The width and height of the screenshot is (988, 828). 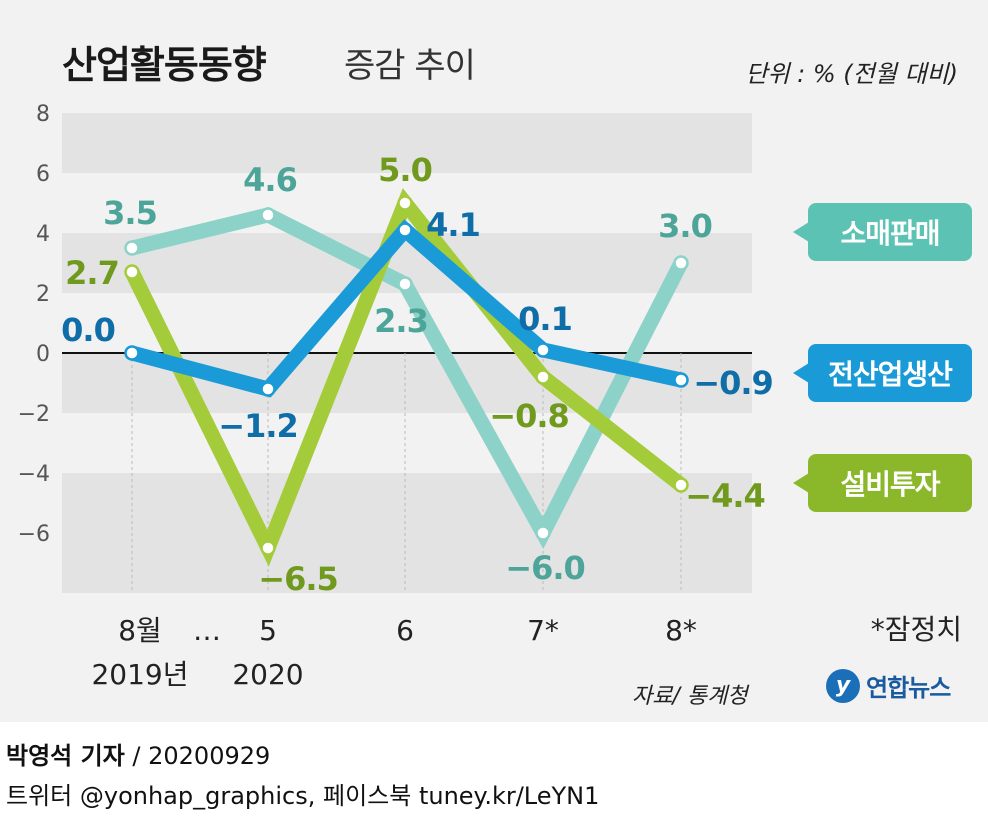 What do you see at coordinates (298, 579) in the screenshot?
I see `data-label-capex: −6.5` at bounding box center [298, 579].